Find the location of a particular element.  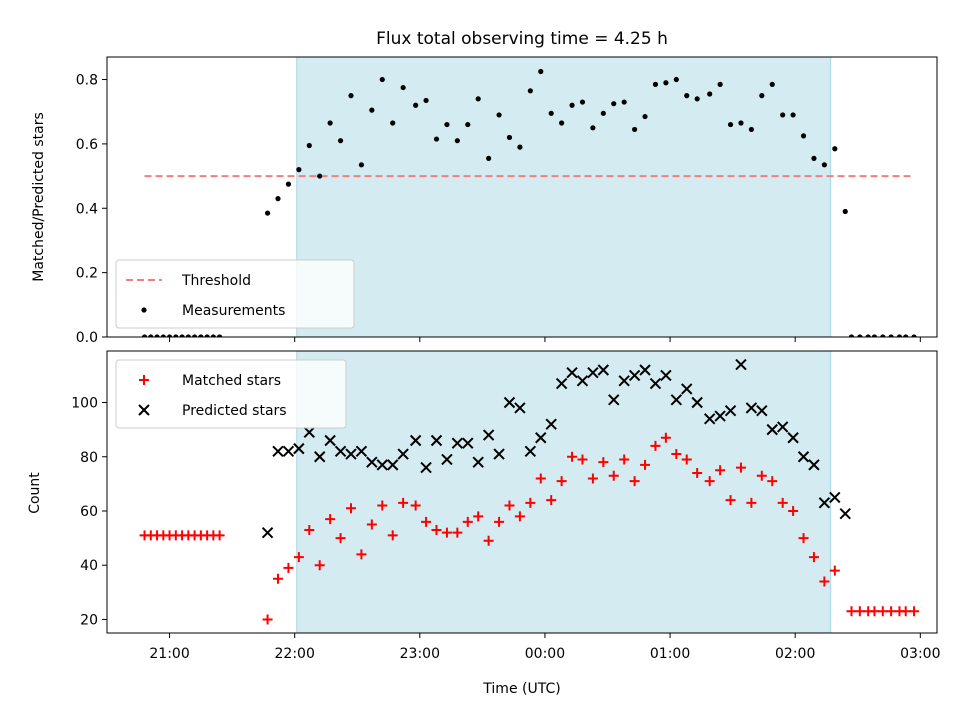

x-tick-label: 02:00 is located at coordinates (795, 654).